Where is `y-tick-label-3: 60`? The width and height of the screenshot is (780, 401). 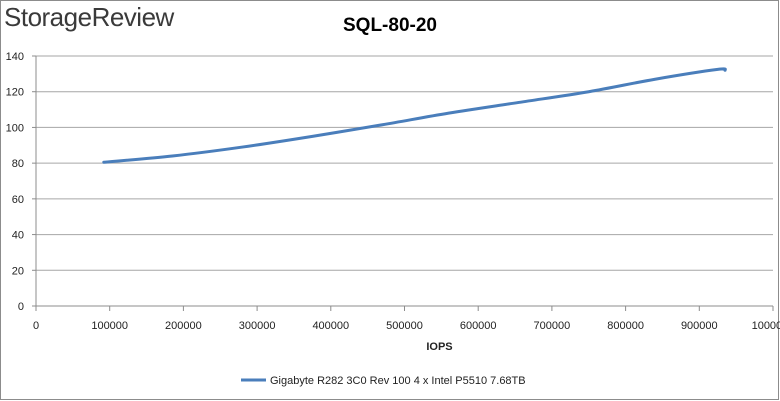
y-tick-label-3: 60 is located at coordinates (18, 200).